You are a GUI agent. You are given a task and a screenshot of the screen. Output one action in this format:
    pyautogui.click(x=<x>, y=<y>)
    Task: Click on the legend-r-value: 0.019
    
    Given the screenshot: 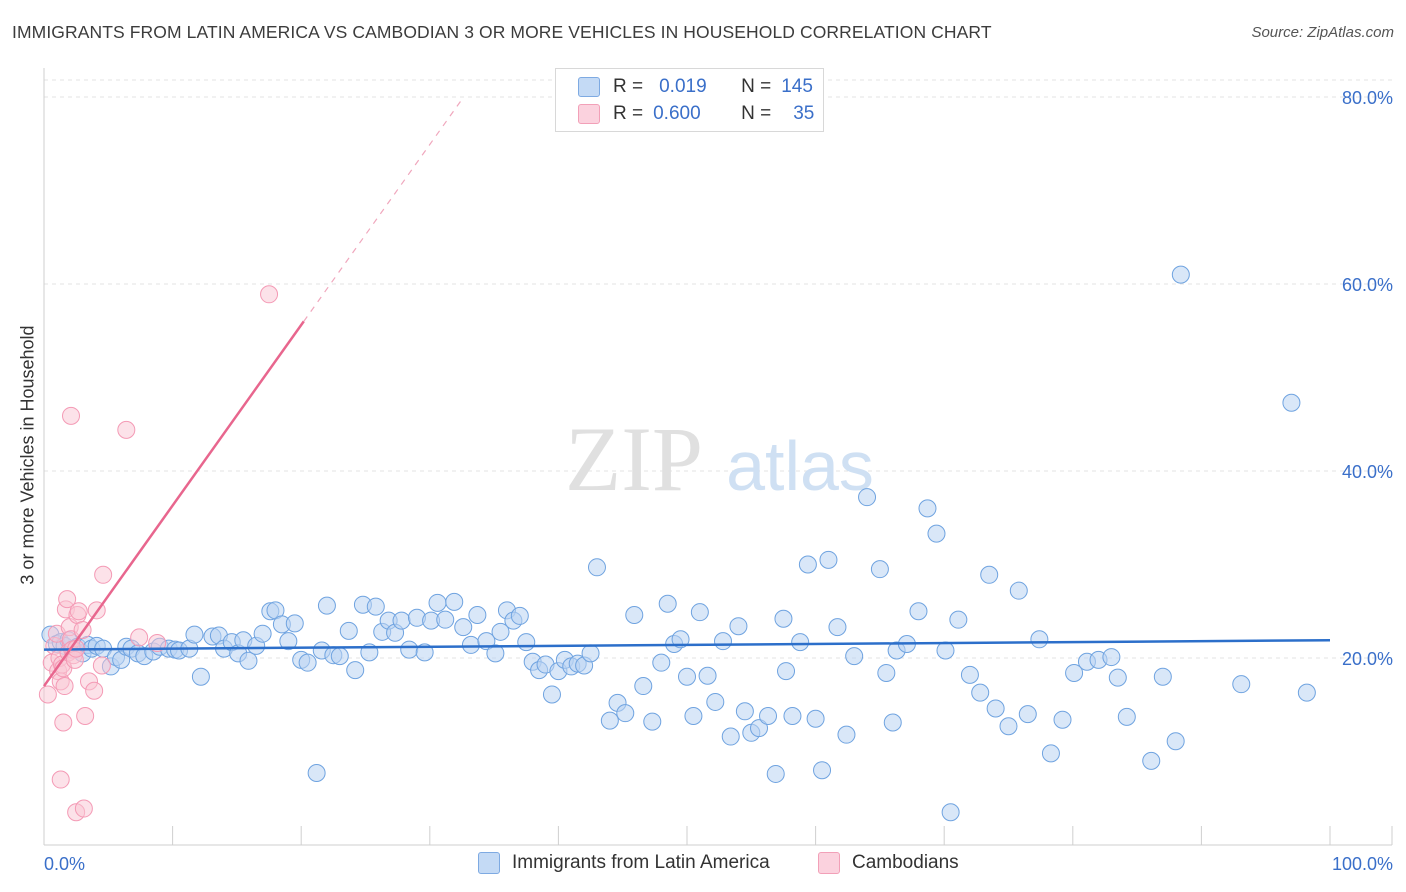 What is the action you would take?
    pyautogui.click(x=683, y=86)
    